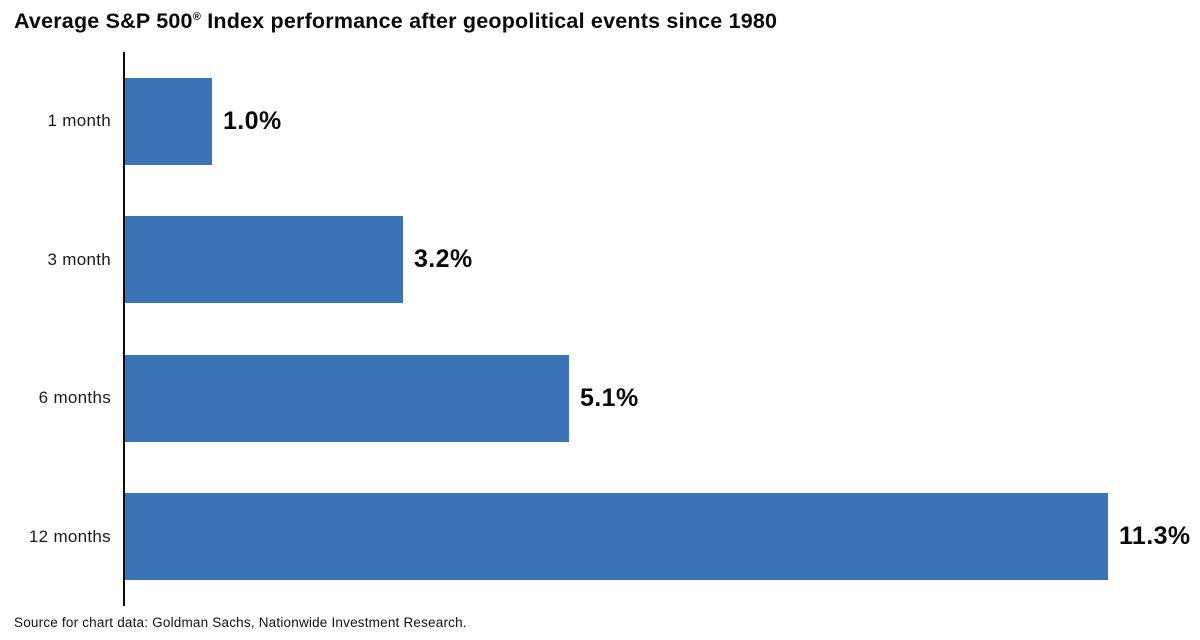  What do you see at coordinates (79, 121) in the screenshot?
I see `category-label: 1 month` at bounding box center [79, 121].